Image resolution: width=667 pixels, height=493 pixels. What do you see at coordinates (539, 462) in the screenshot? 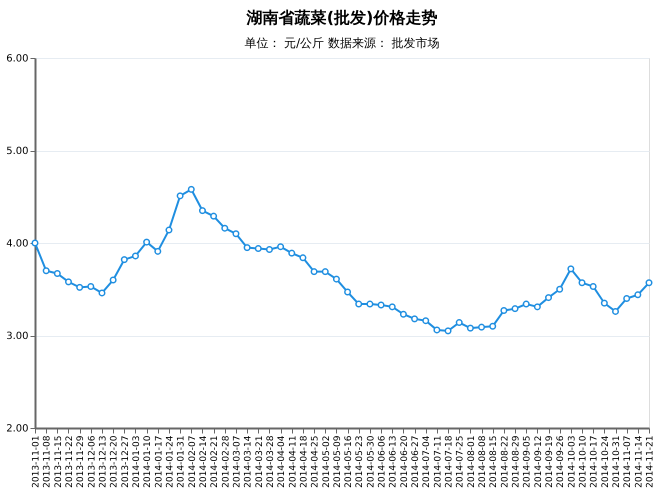
I see `x-tick-label: 2014-09-12` at bounding box center [539, 462].